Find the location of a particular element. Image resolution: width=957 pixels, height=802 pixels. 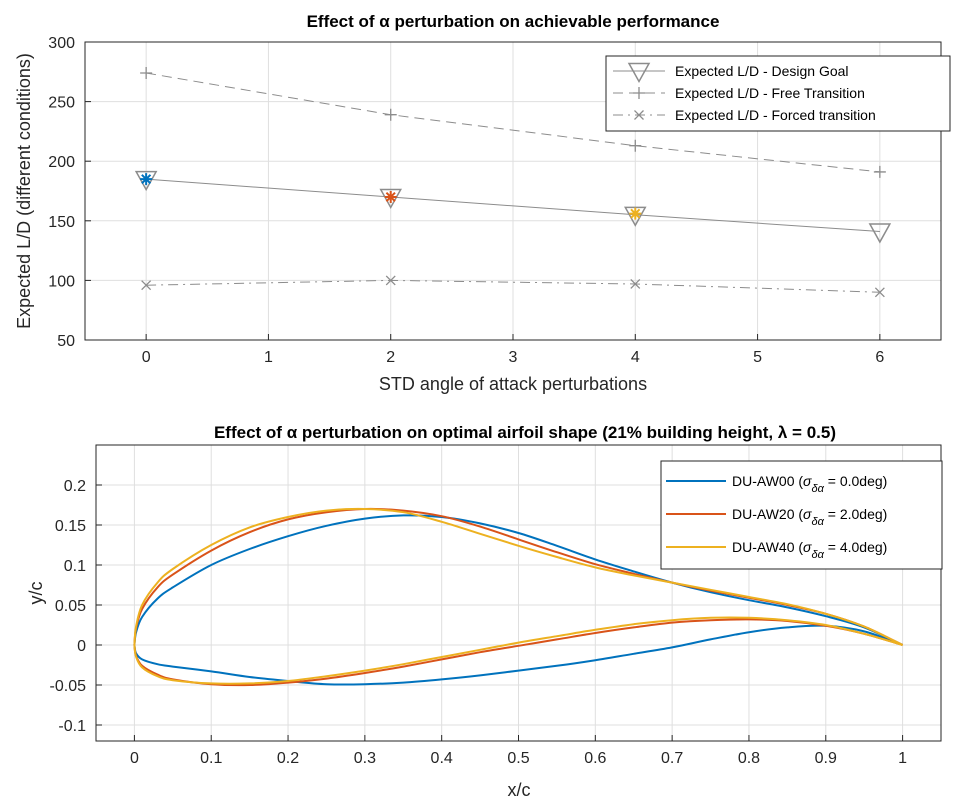

bottom-legend-item: DU-AW40 (σδα = 4.0deg) is located at coordinates (776, 550).